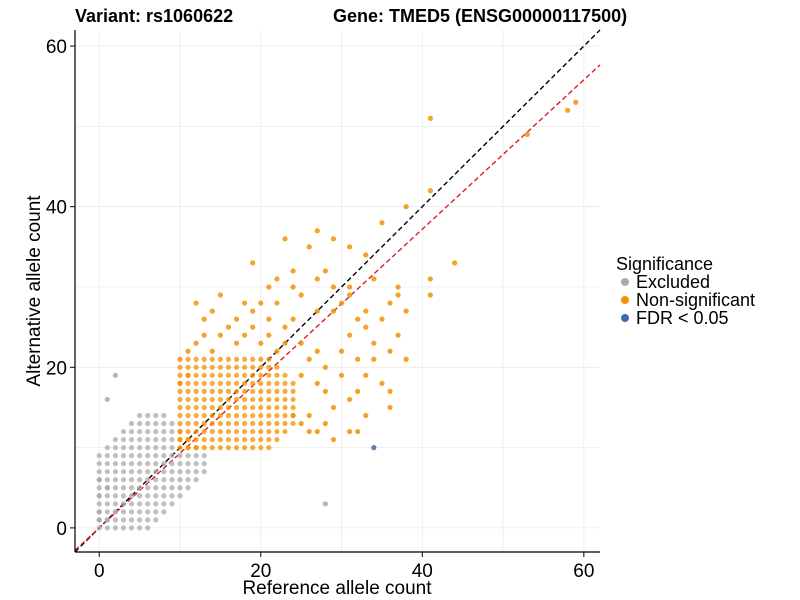  What do you see at coordinates (34, 291) in the screenshot?
I see `y-axis-title: Alternative allele count` at bounding box center [34, 291].